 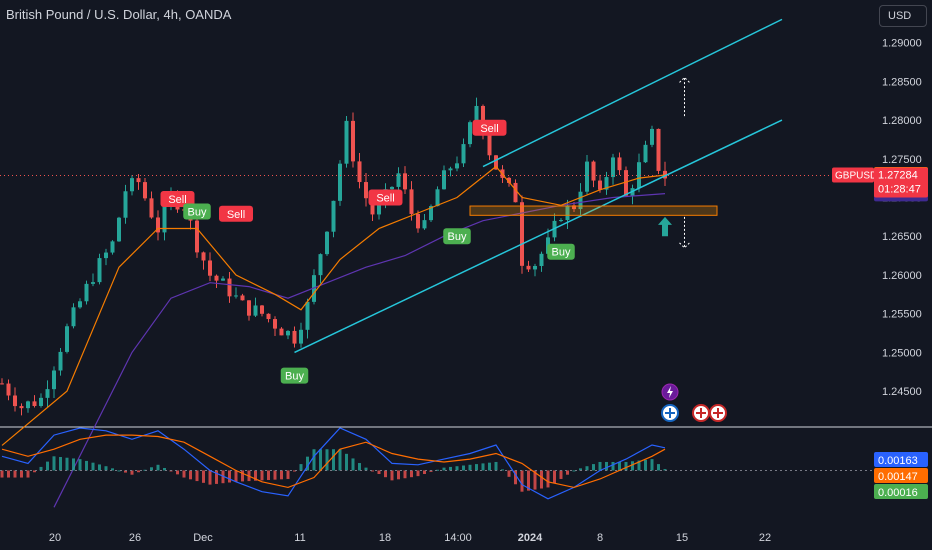 I want to click on time-tick-label: 8, so click(x=600, y=538).